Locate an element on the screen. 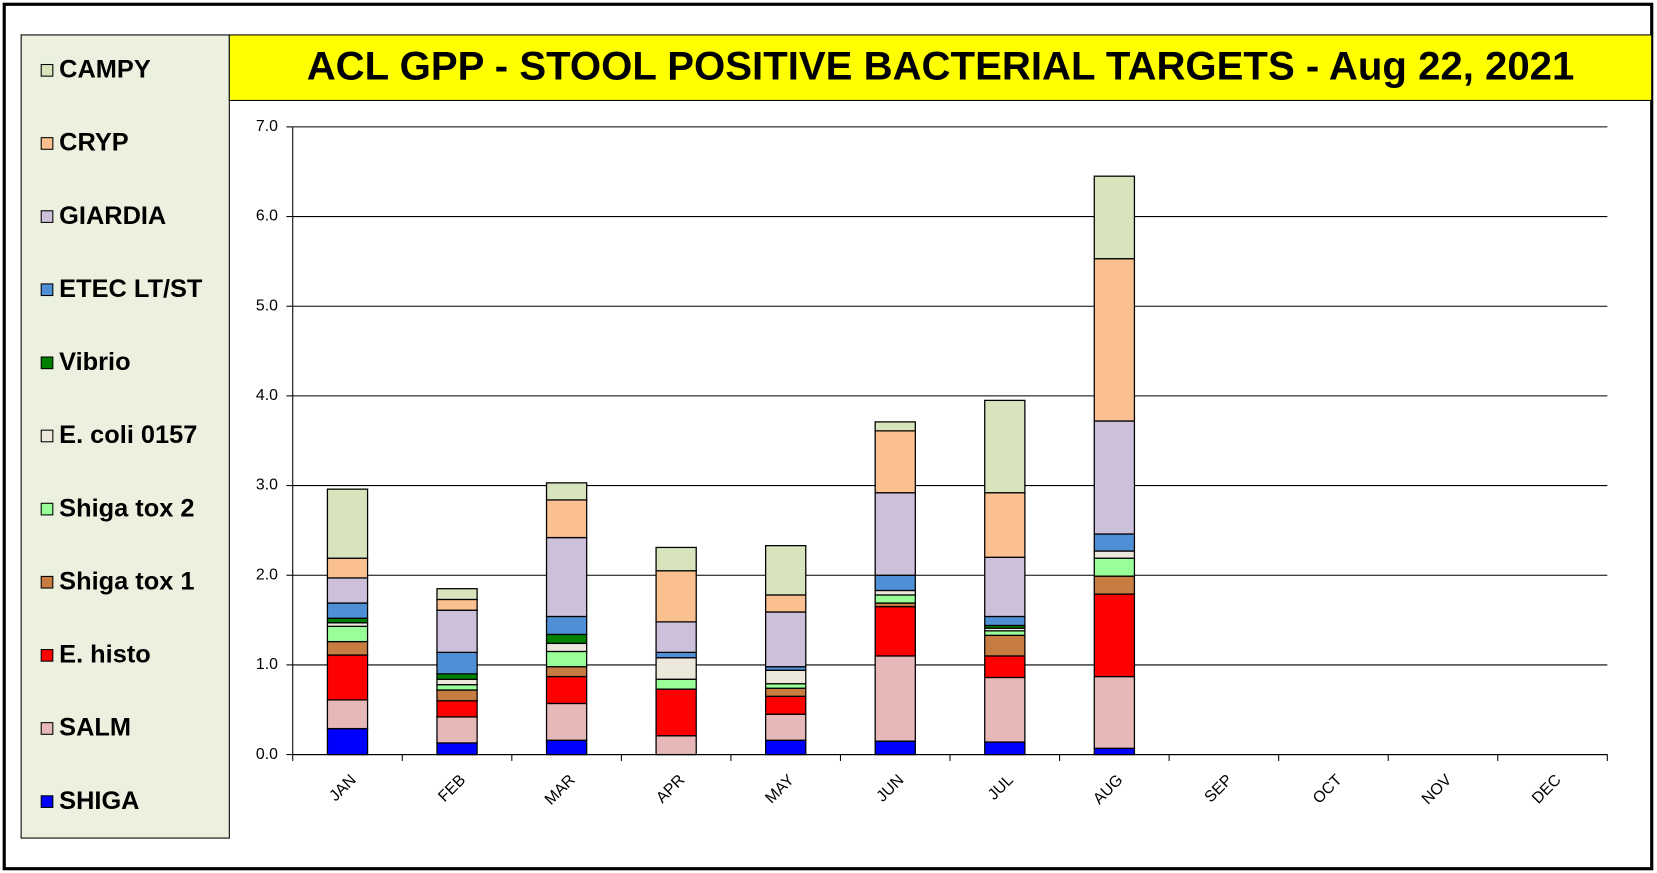 The image size is (1657, 873). legend-label: Shiga tox 1 is located at coordinates (126, 581).